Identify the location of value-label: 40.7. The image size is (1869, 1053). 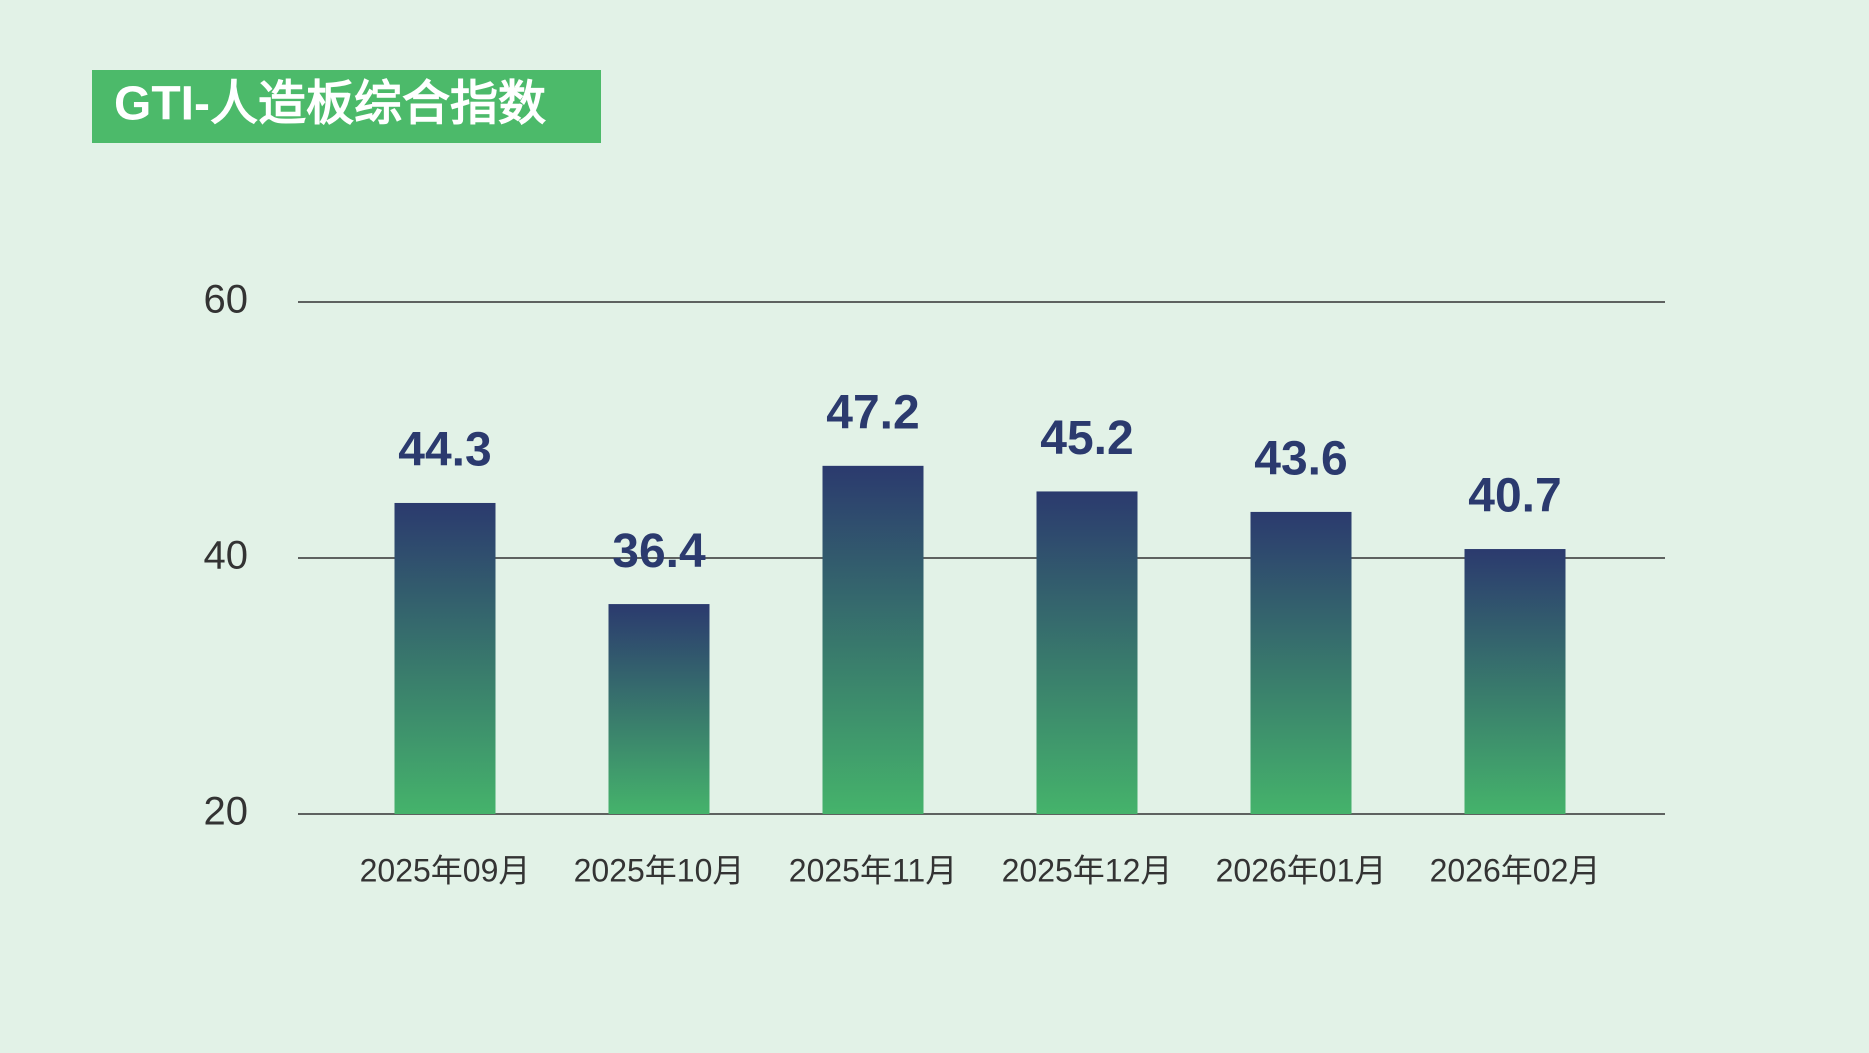
(1514, 496).